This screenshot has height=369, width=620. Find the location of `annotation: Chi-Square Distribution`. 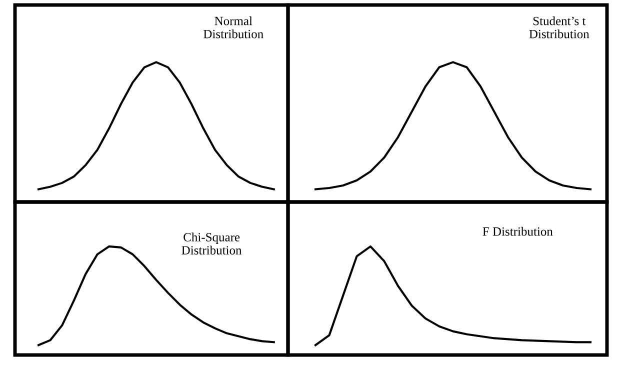

annotation: Chi-Square Distribution is located at coordinates (212, 243).